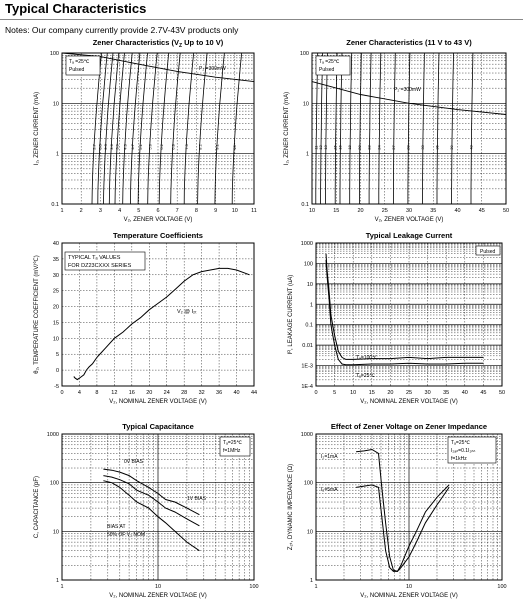  What do you see at coordinates (393, 146) in the screenshot?
I see `series-label: 27` at bounding box center [393, 146].